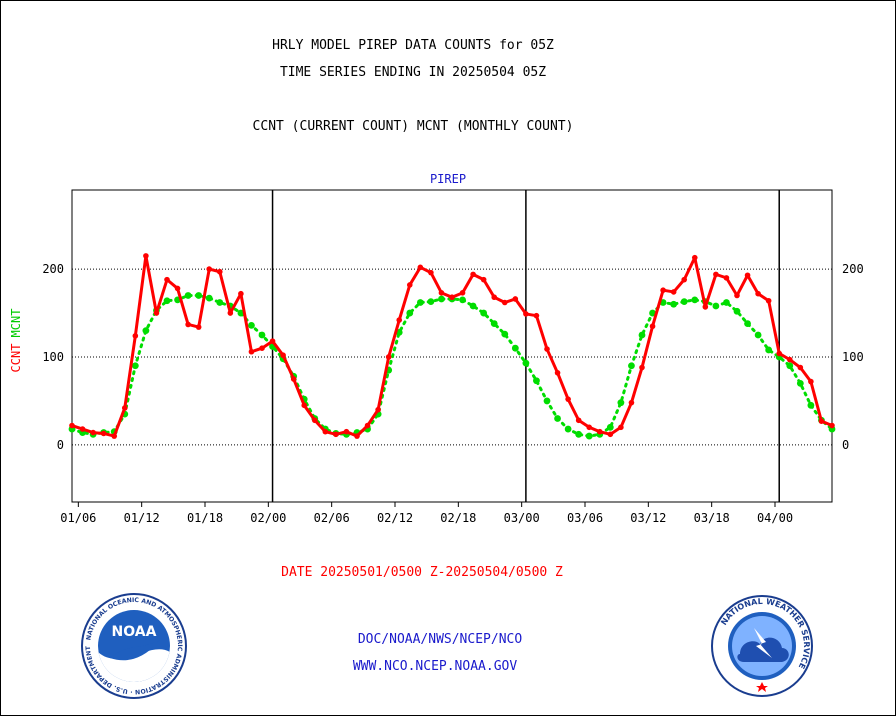 The width and height of the screenshot is (896, 716). What do you see at coordinates (845, 445) in the screenshot?
I see `y-tick-label-right: 0` at bounding box center [845, 445].